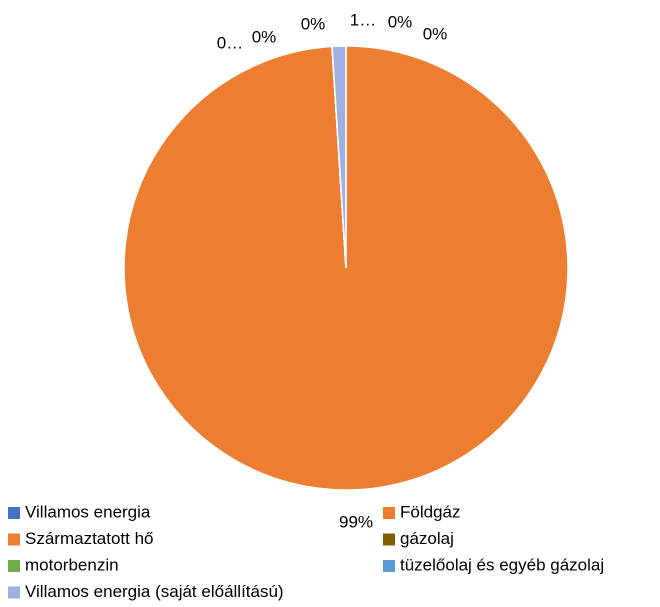 This screenshot has height=607, width=660. I want to click on legend-label: tüzelőolaj és egyéb gázolaj, so click(502, 564).